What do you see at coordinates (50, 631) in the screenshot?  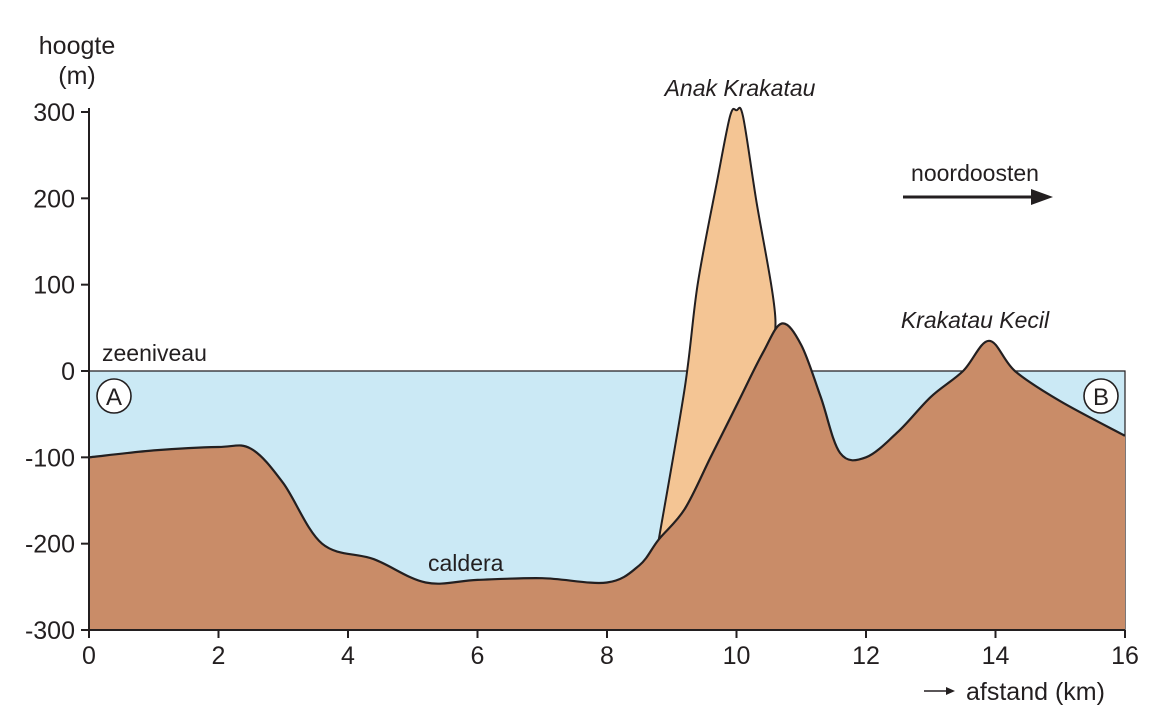 I see `y-tick-label: -300` at bounding box center [50, 631].